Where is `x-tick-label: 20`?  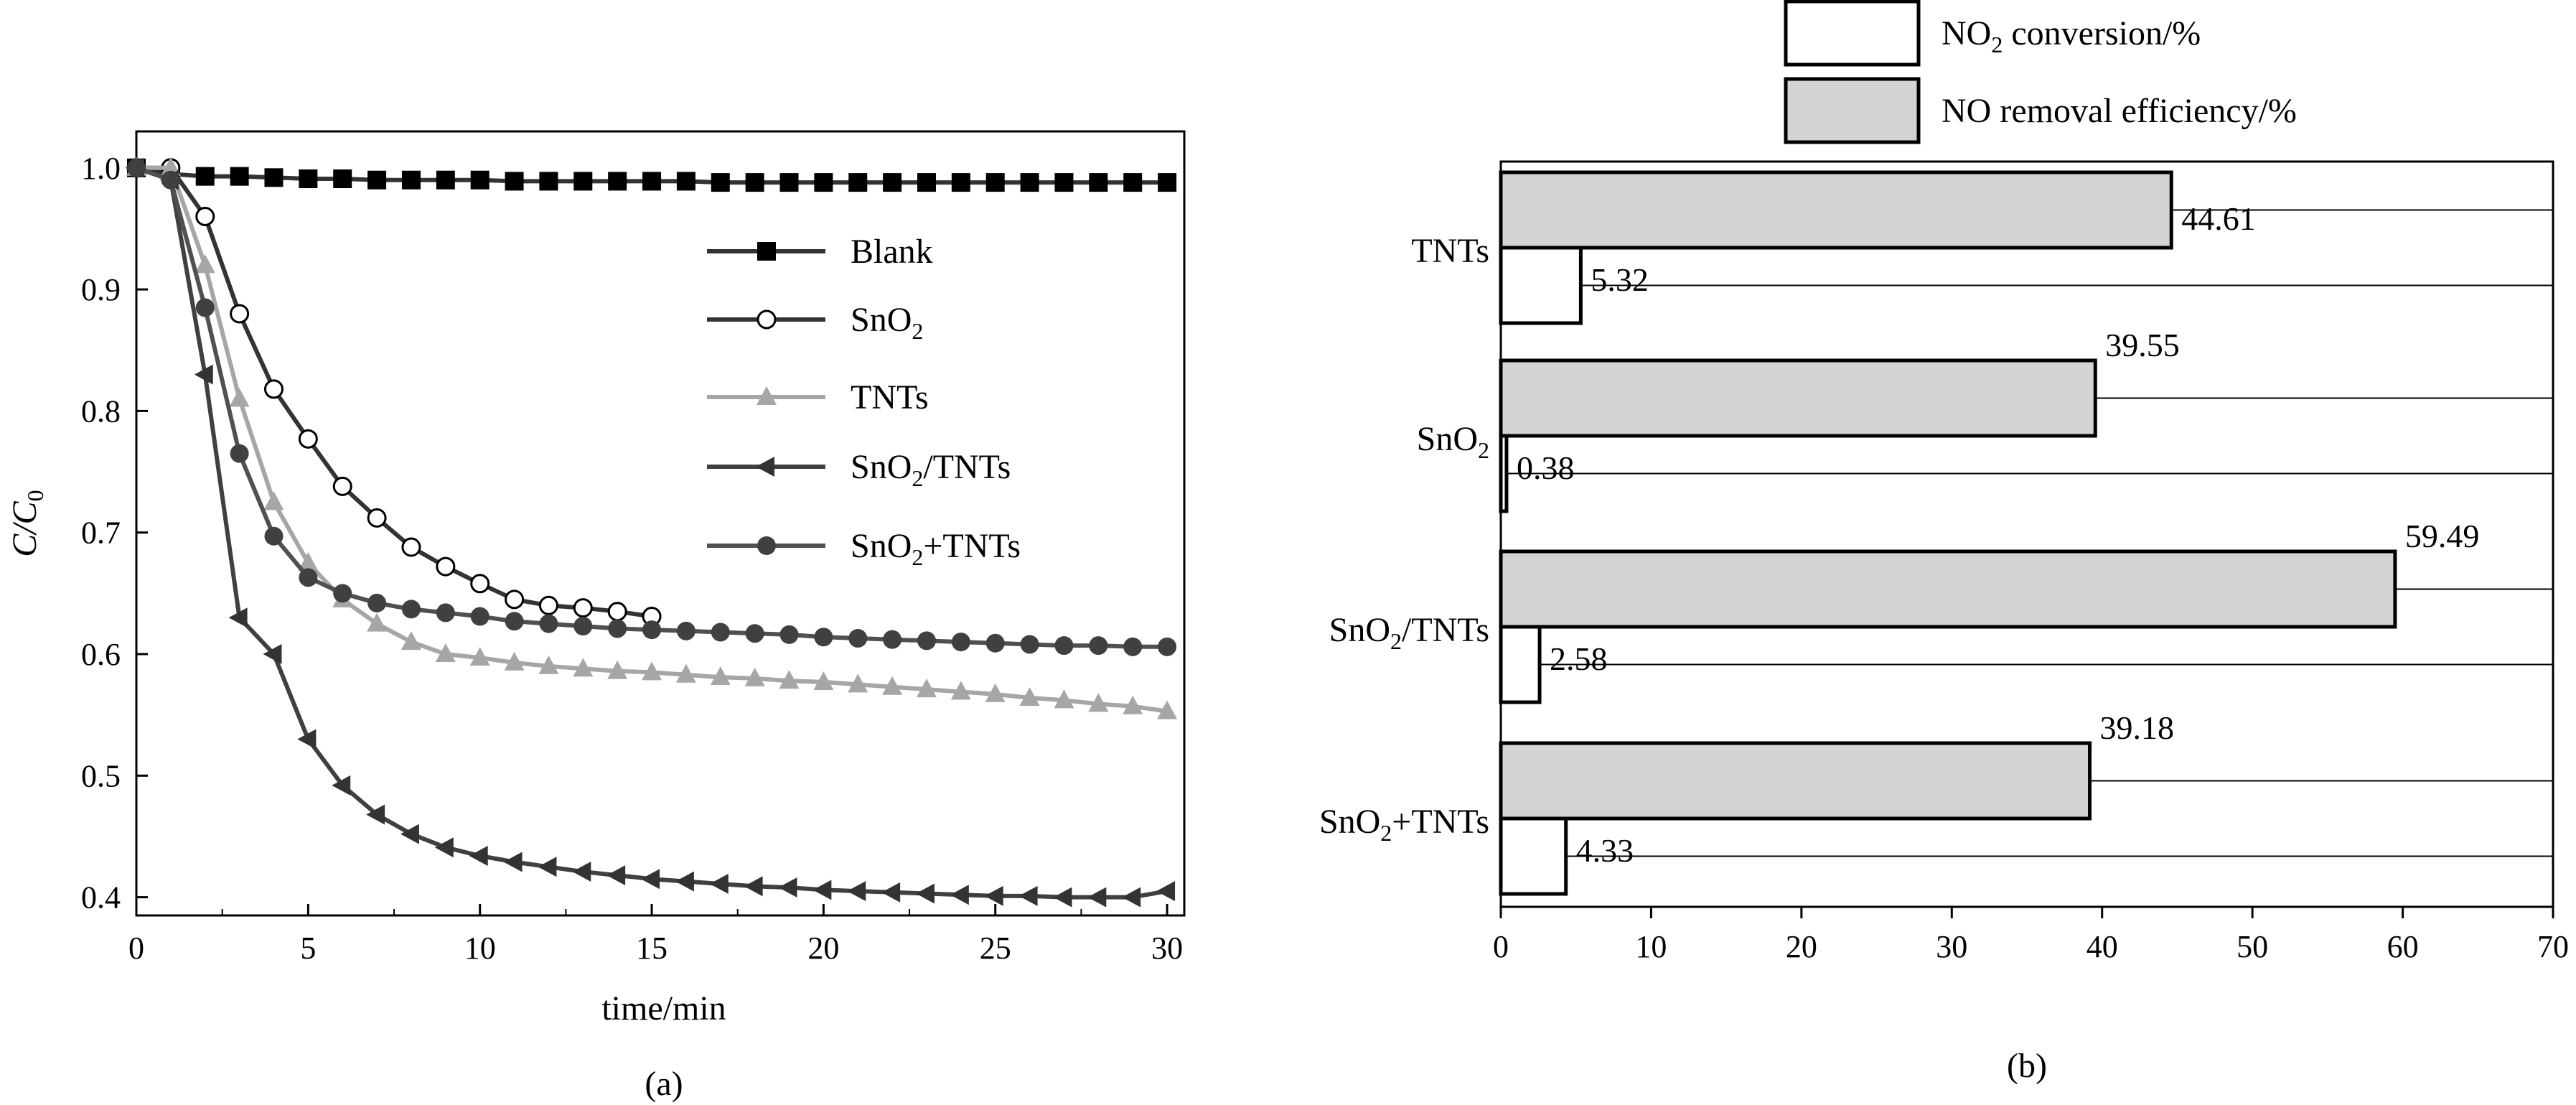
x-tick-label: 20 is located at coordinates (823, 948).